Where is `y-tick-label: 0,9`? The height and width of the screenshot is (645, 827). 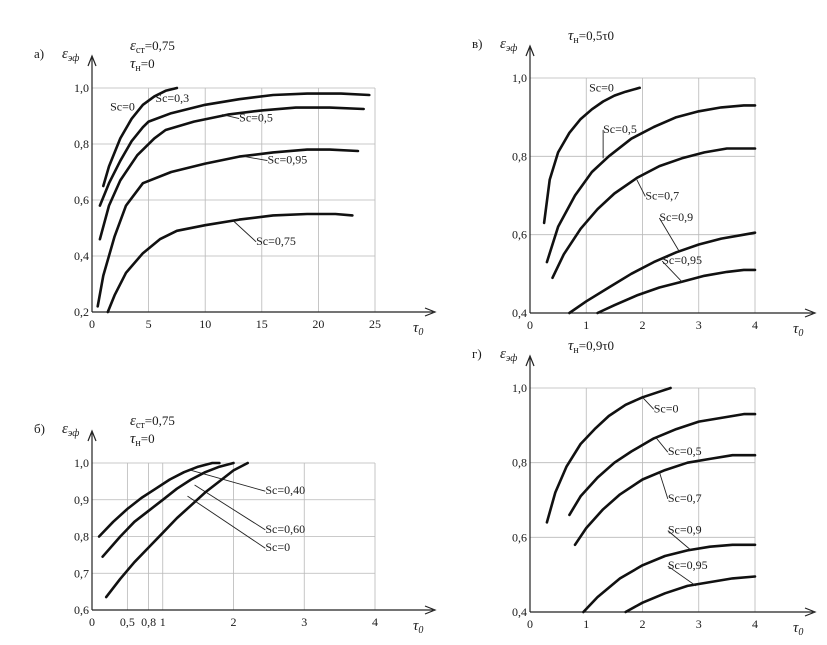 y-tick-label: 0,9 is located at coordinates (81, 500).